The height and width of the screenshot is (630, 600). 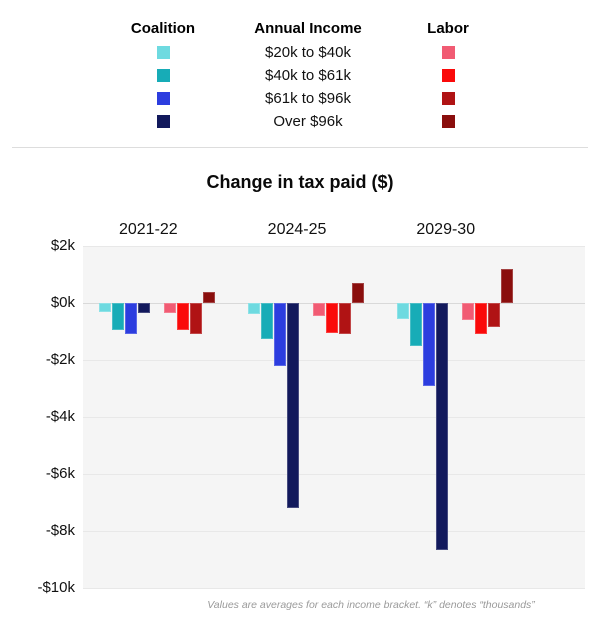 I want to click on legend-coalition-swatches, so click(x=163, y=87).